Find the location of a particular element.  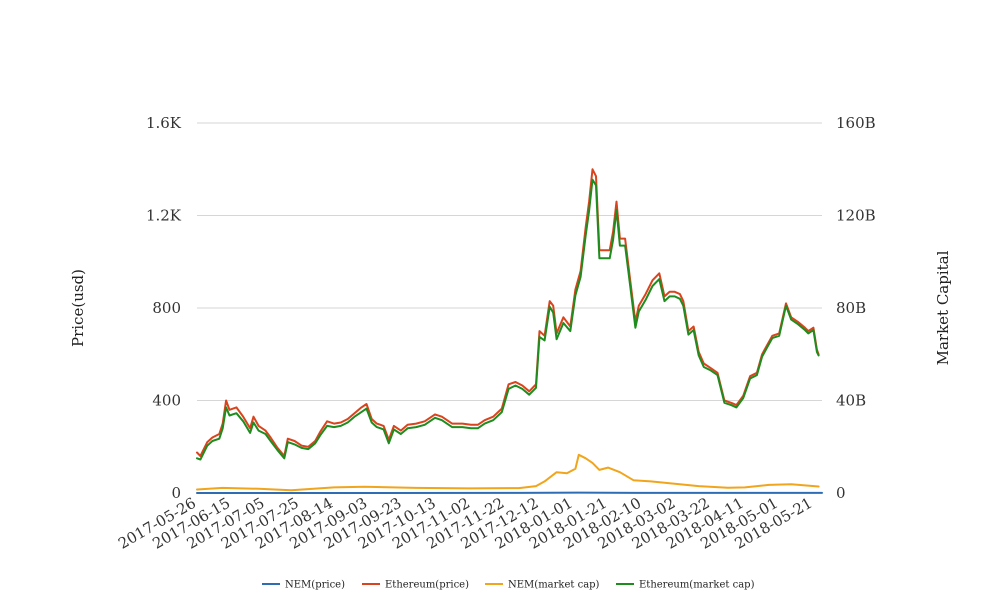

legend-label: Ethereum(price) is located at coordinates (427, 585).